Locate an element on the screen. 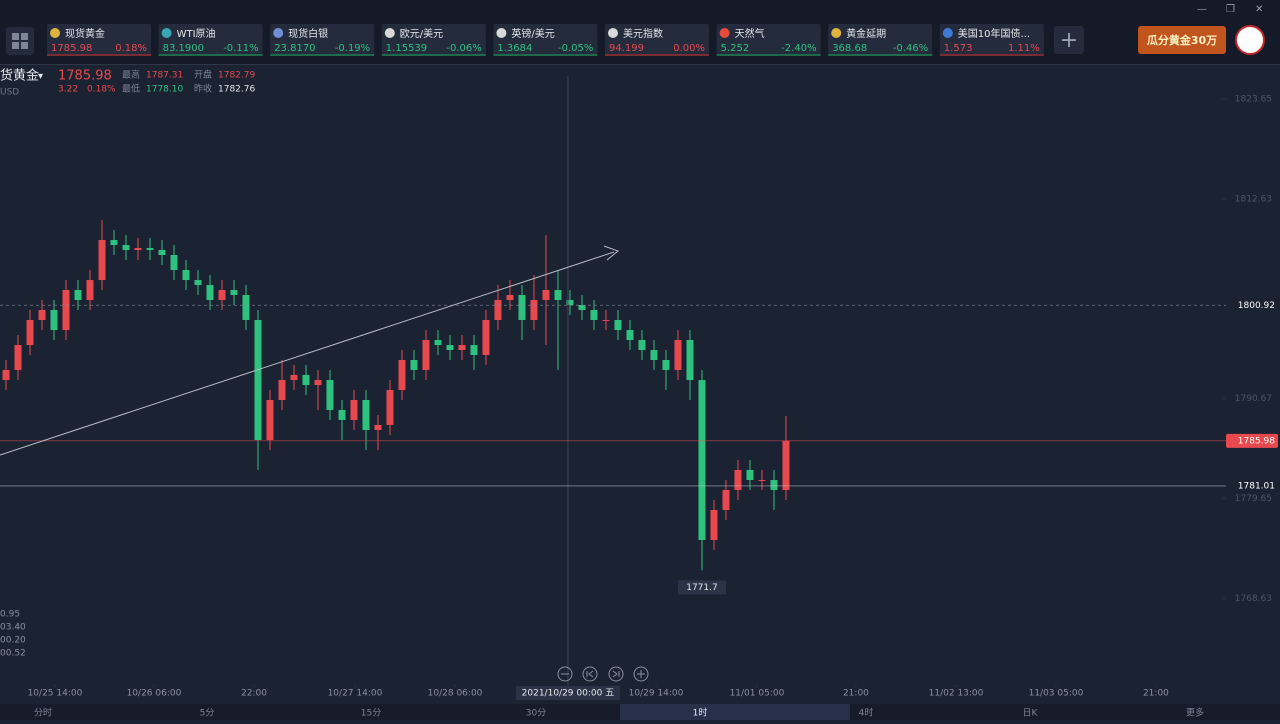 This screenshot has height=724, width=1280. window-min: — is located at coordinates (1202, 9).